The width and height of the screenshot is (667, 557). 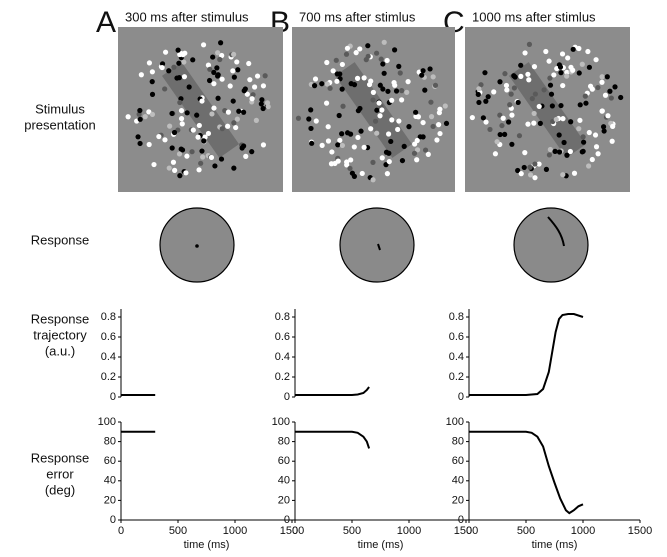 I want to click on response-circles, so click(x=374, y=245).